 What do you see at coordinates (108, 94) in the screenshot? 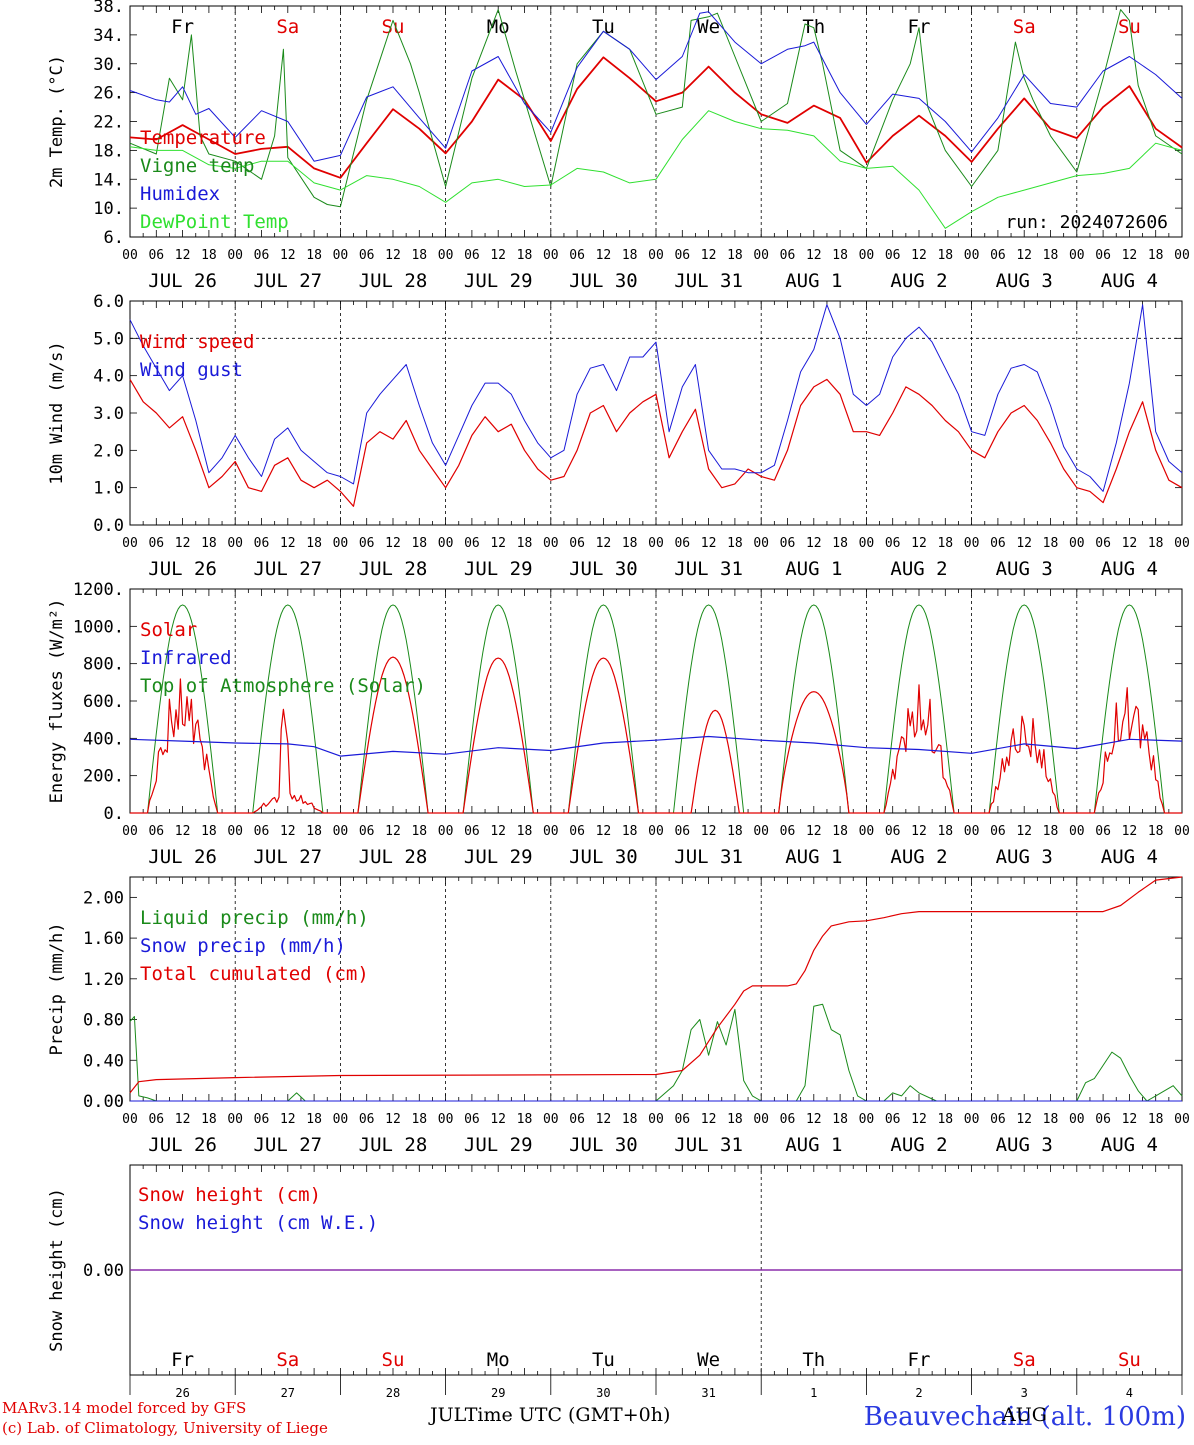
I see `y-tick-label: 26.` at bounding box center [108, 94].